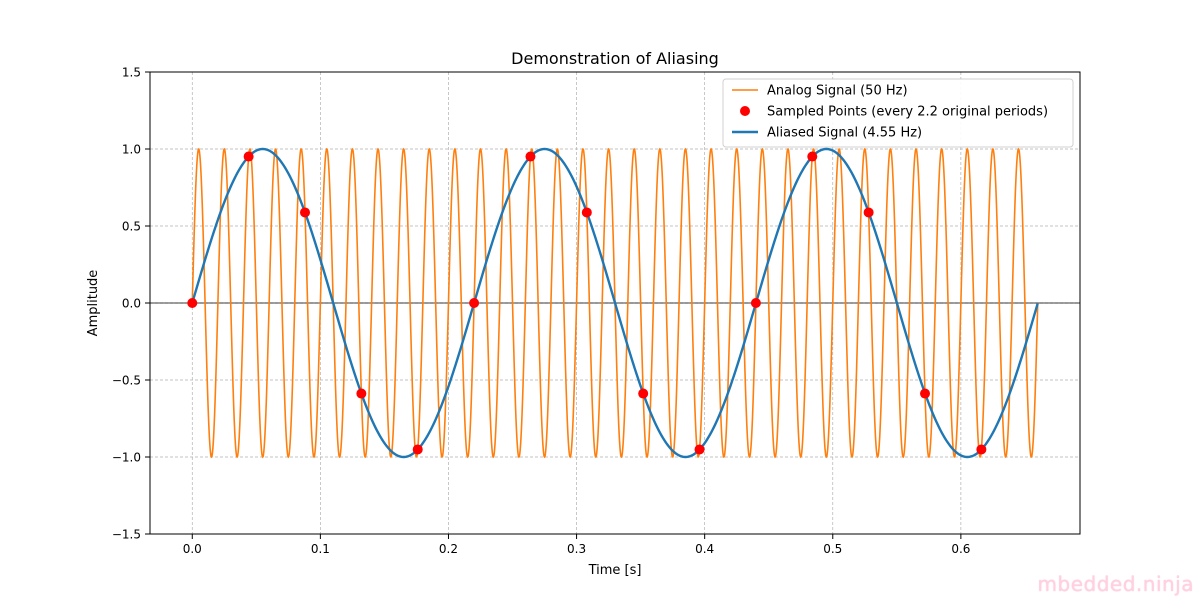  I want to click on legend-box, so click(898, 113).